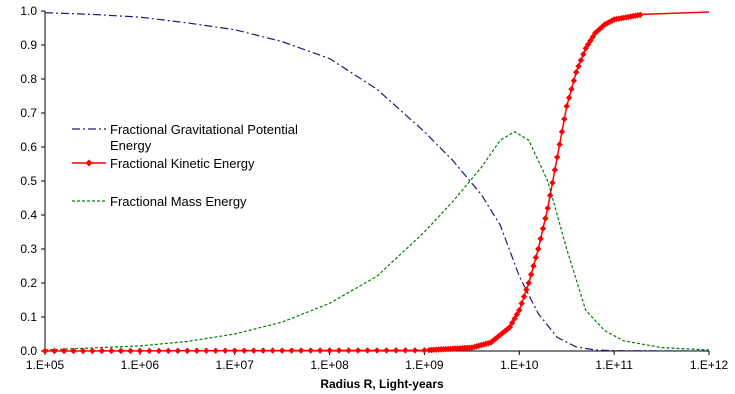 This screenshot has height=394, width=735. I want to click on legend-box, so click(213, 167).